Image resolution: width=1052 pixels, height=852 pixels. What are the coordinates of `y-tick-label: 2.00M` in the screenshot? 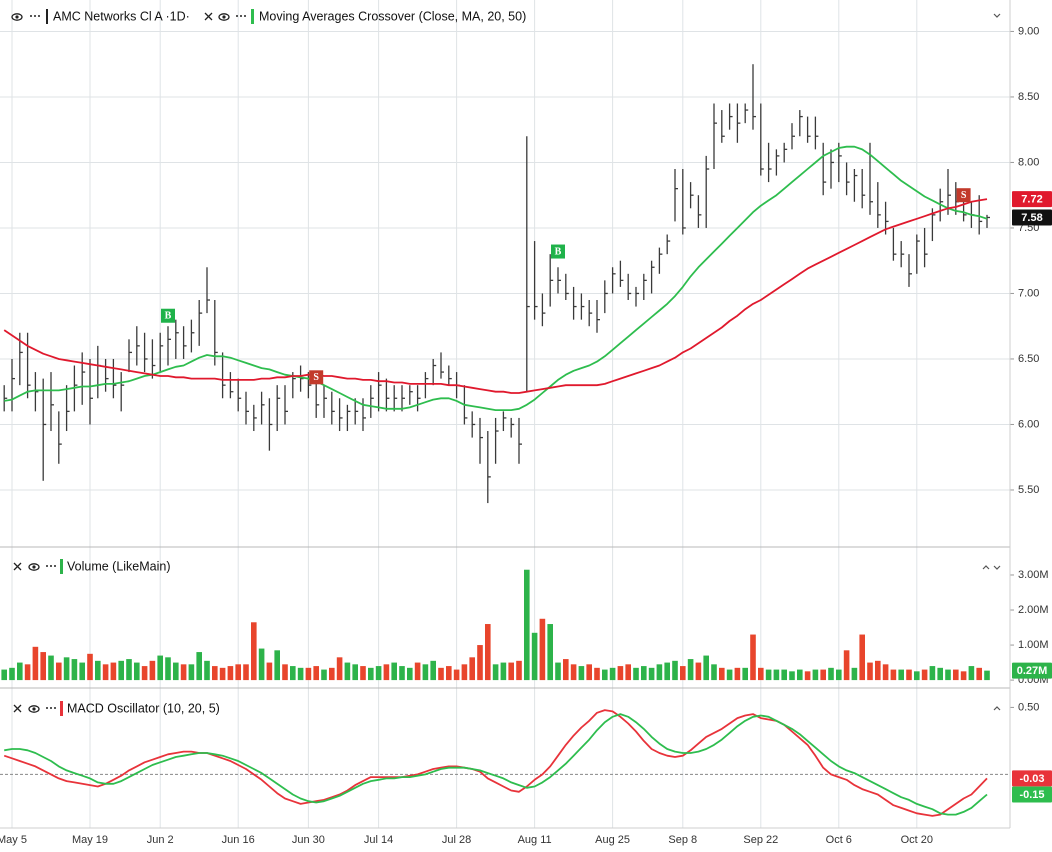 It's located at (1033, 610).